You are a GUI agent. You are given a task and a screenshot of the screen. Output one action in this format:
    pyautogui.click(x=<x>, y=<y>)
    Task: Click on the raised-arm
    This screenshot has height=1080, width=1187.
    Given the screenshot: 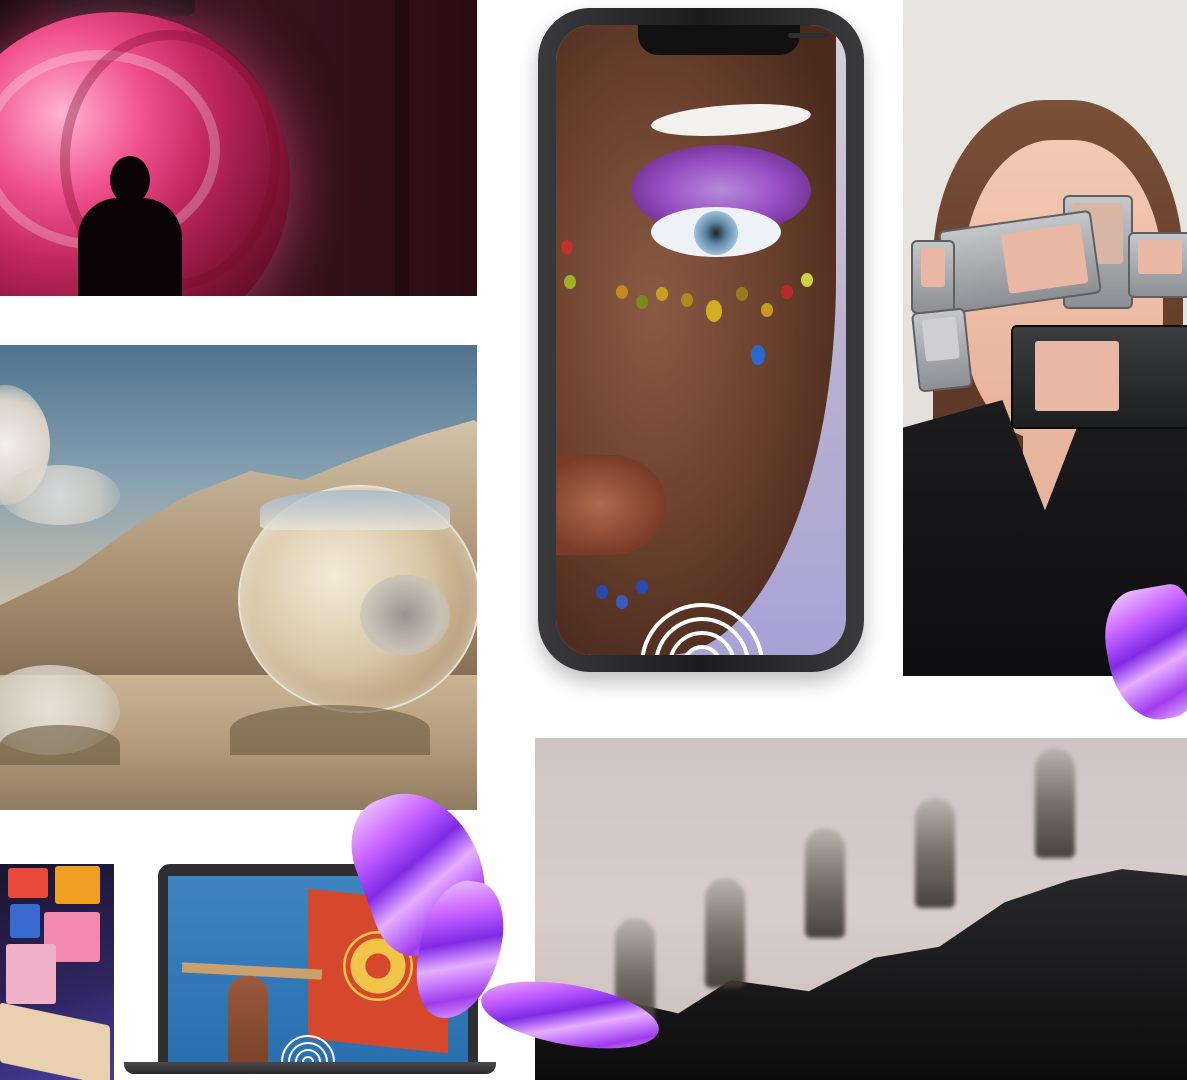 What is the action you would take?
    pyautogui.click(x=248, y=1020)
    